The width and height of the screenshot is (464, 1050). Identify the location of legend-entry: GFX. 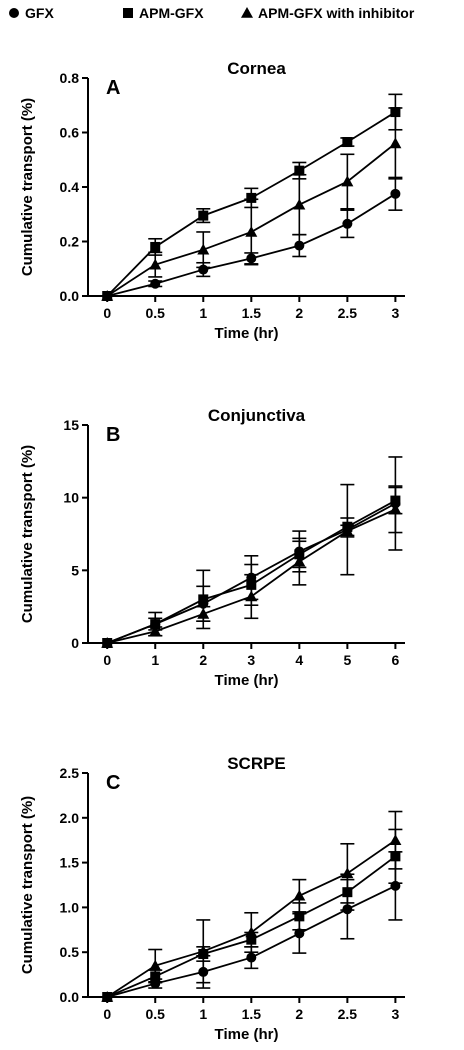
(31, 13).